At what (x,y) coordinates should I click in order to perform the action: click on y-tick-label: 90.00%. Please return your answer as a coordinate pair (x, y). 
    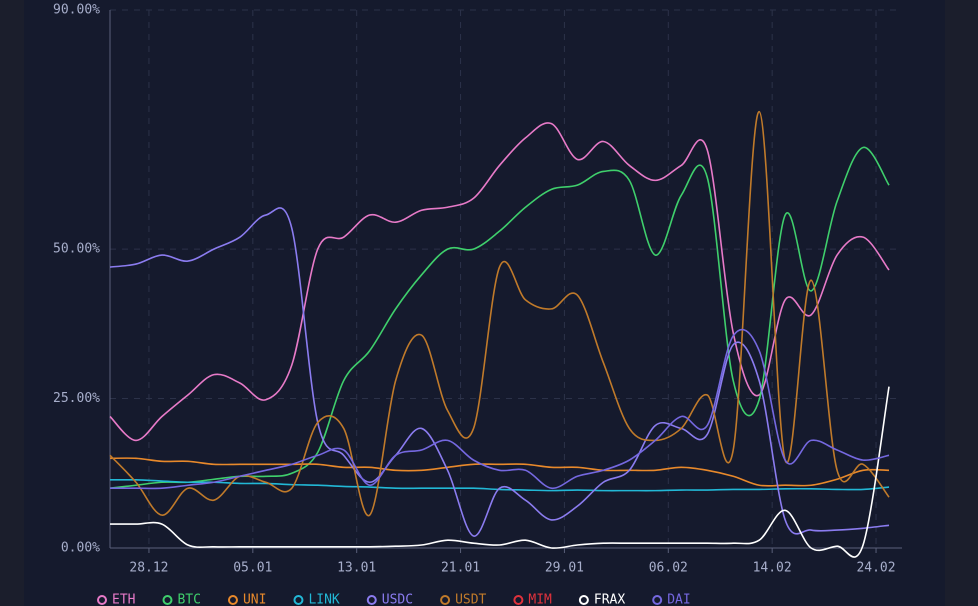
    Looking at the image, I should click on (76, 10).